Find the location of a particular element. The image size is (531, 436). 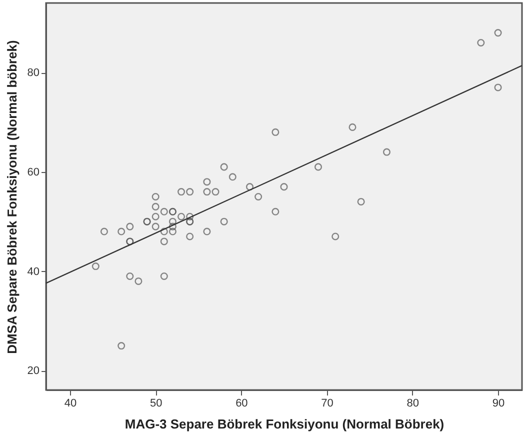

x-tick-label: 70 is located at coordinates (327, 404).